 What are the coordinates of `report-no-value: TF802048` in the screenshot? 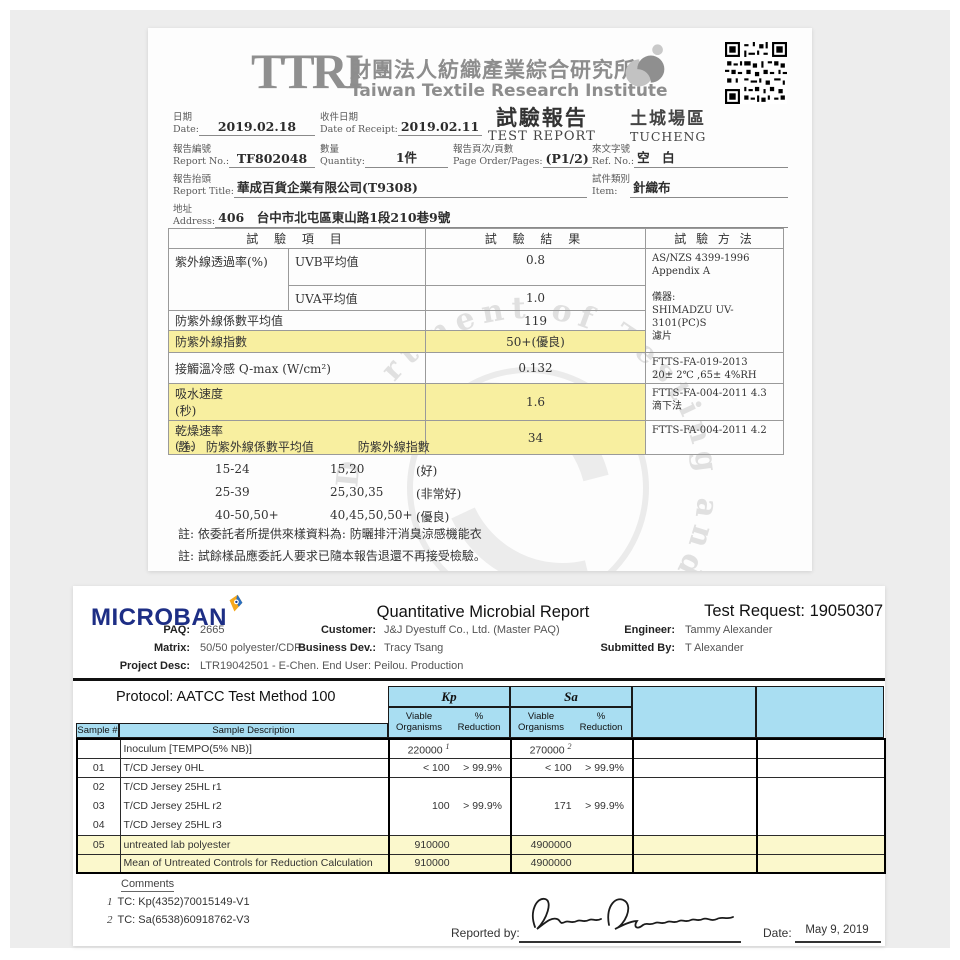 It's located at (272, 159).